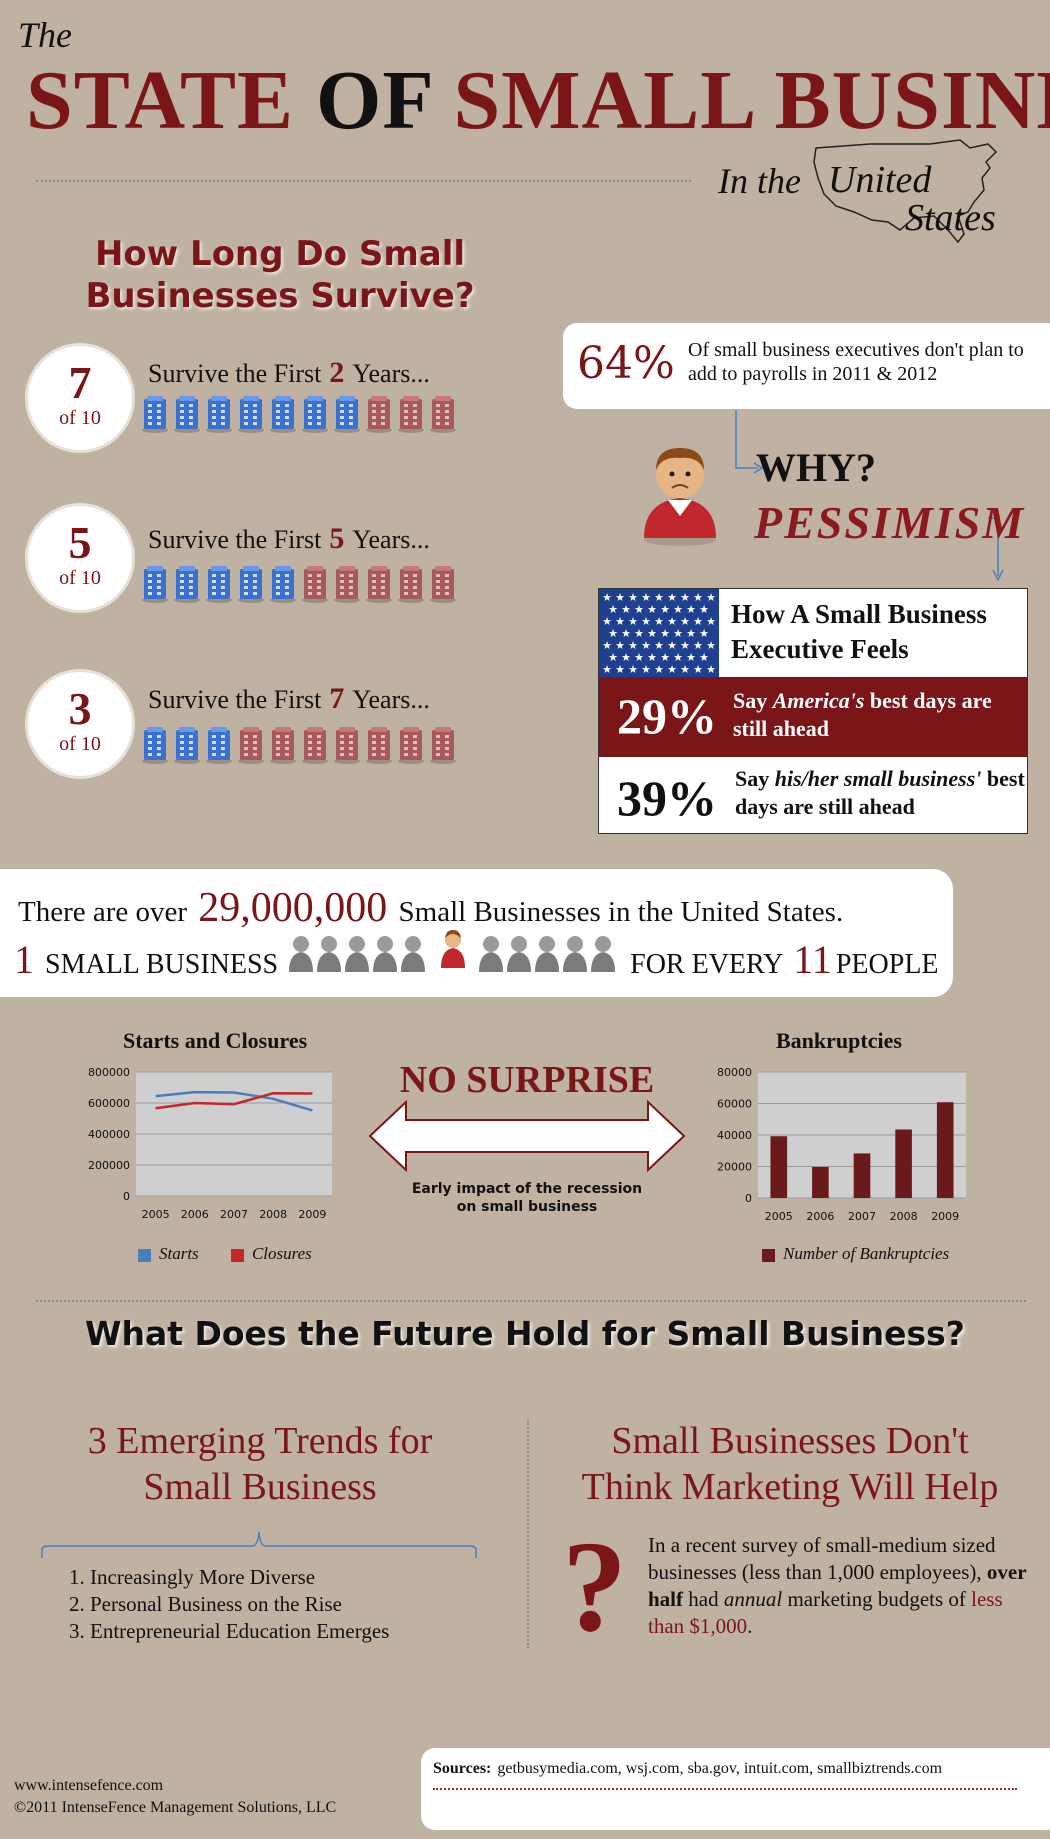 This screenshot has height=1839, width=1050. I want to click on marketing-bold: over half, so click(837, 1585).